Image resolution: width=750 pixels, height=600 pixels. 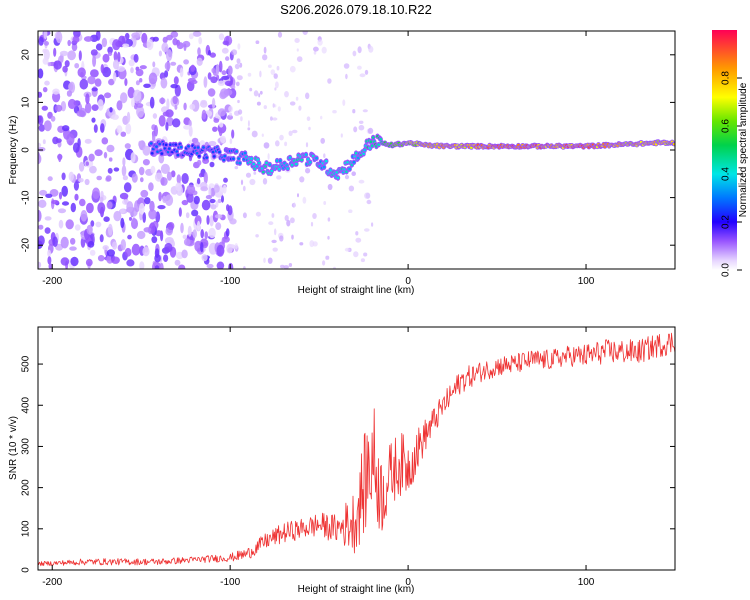 I want to click on spectrogram-y-tick-label: -20, so click(x=26, y=245).